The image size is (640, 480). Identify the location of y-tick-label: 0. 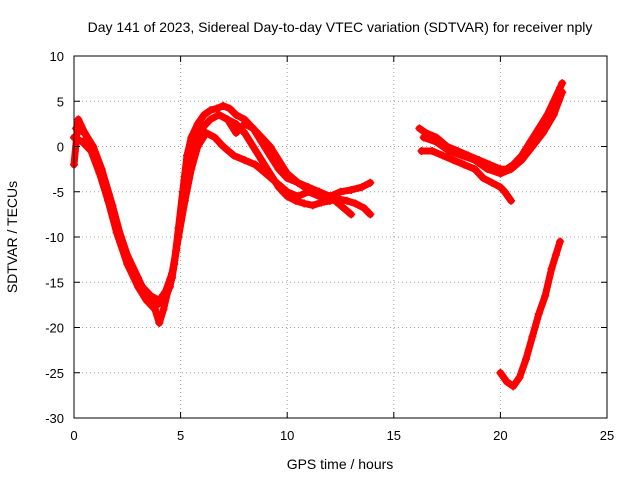
(60, 147).